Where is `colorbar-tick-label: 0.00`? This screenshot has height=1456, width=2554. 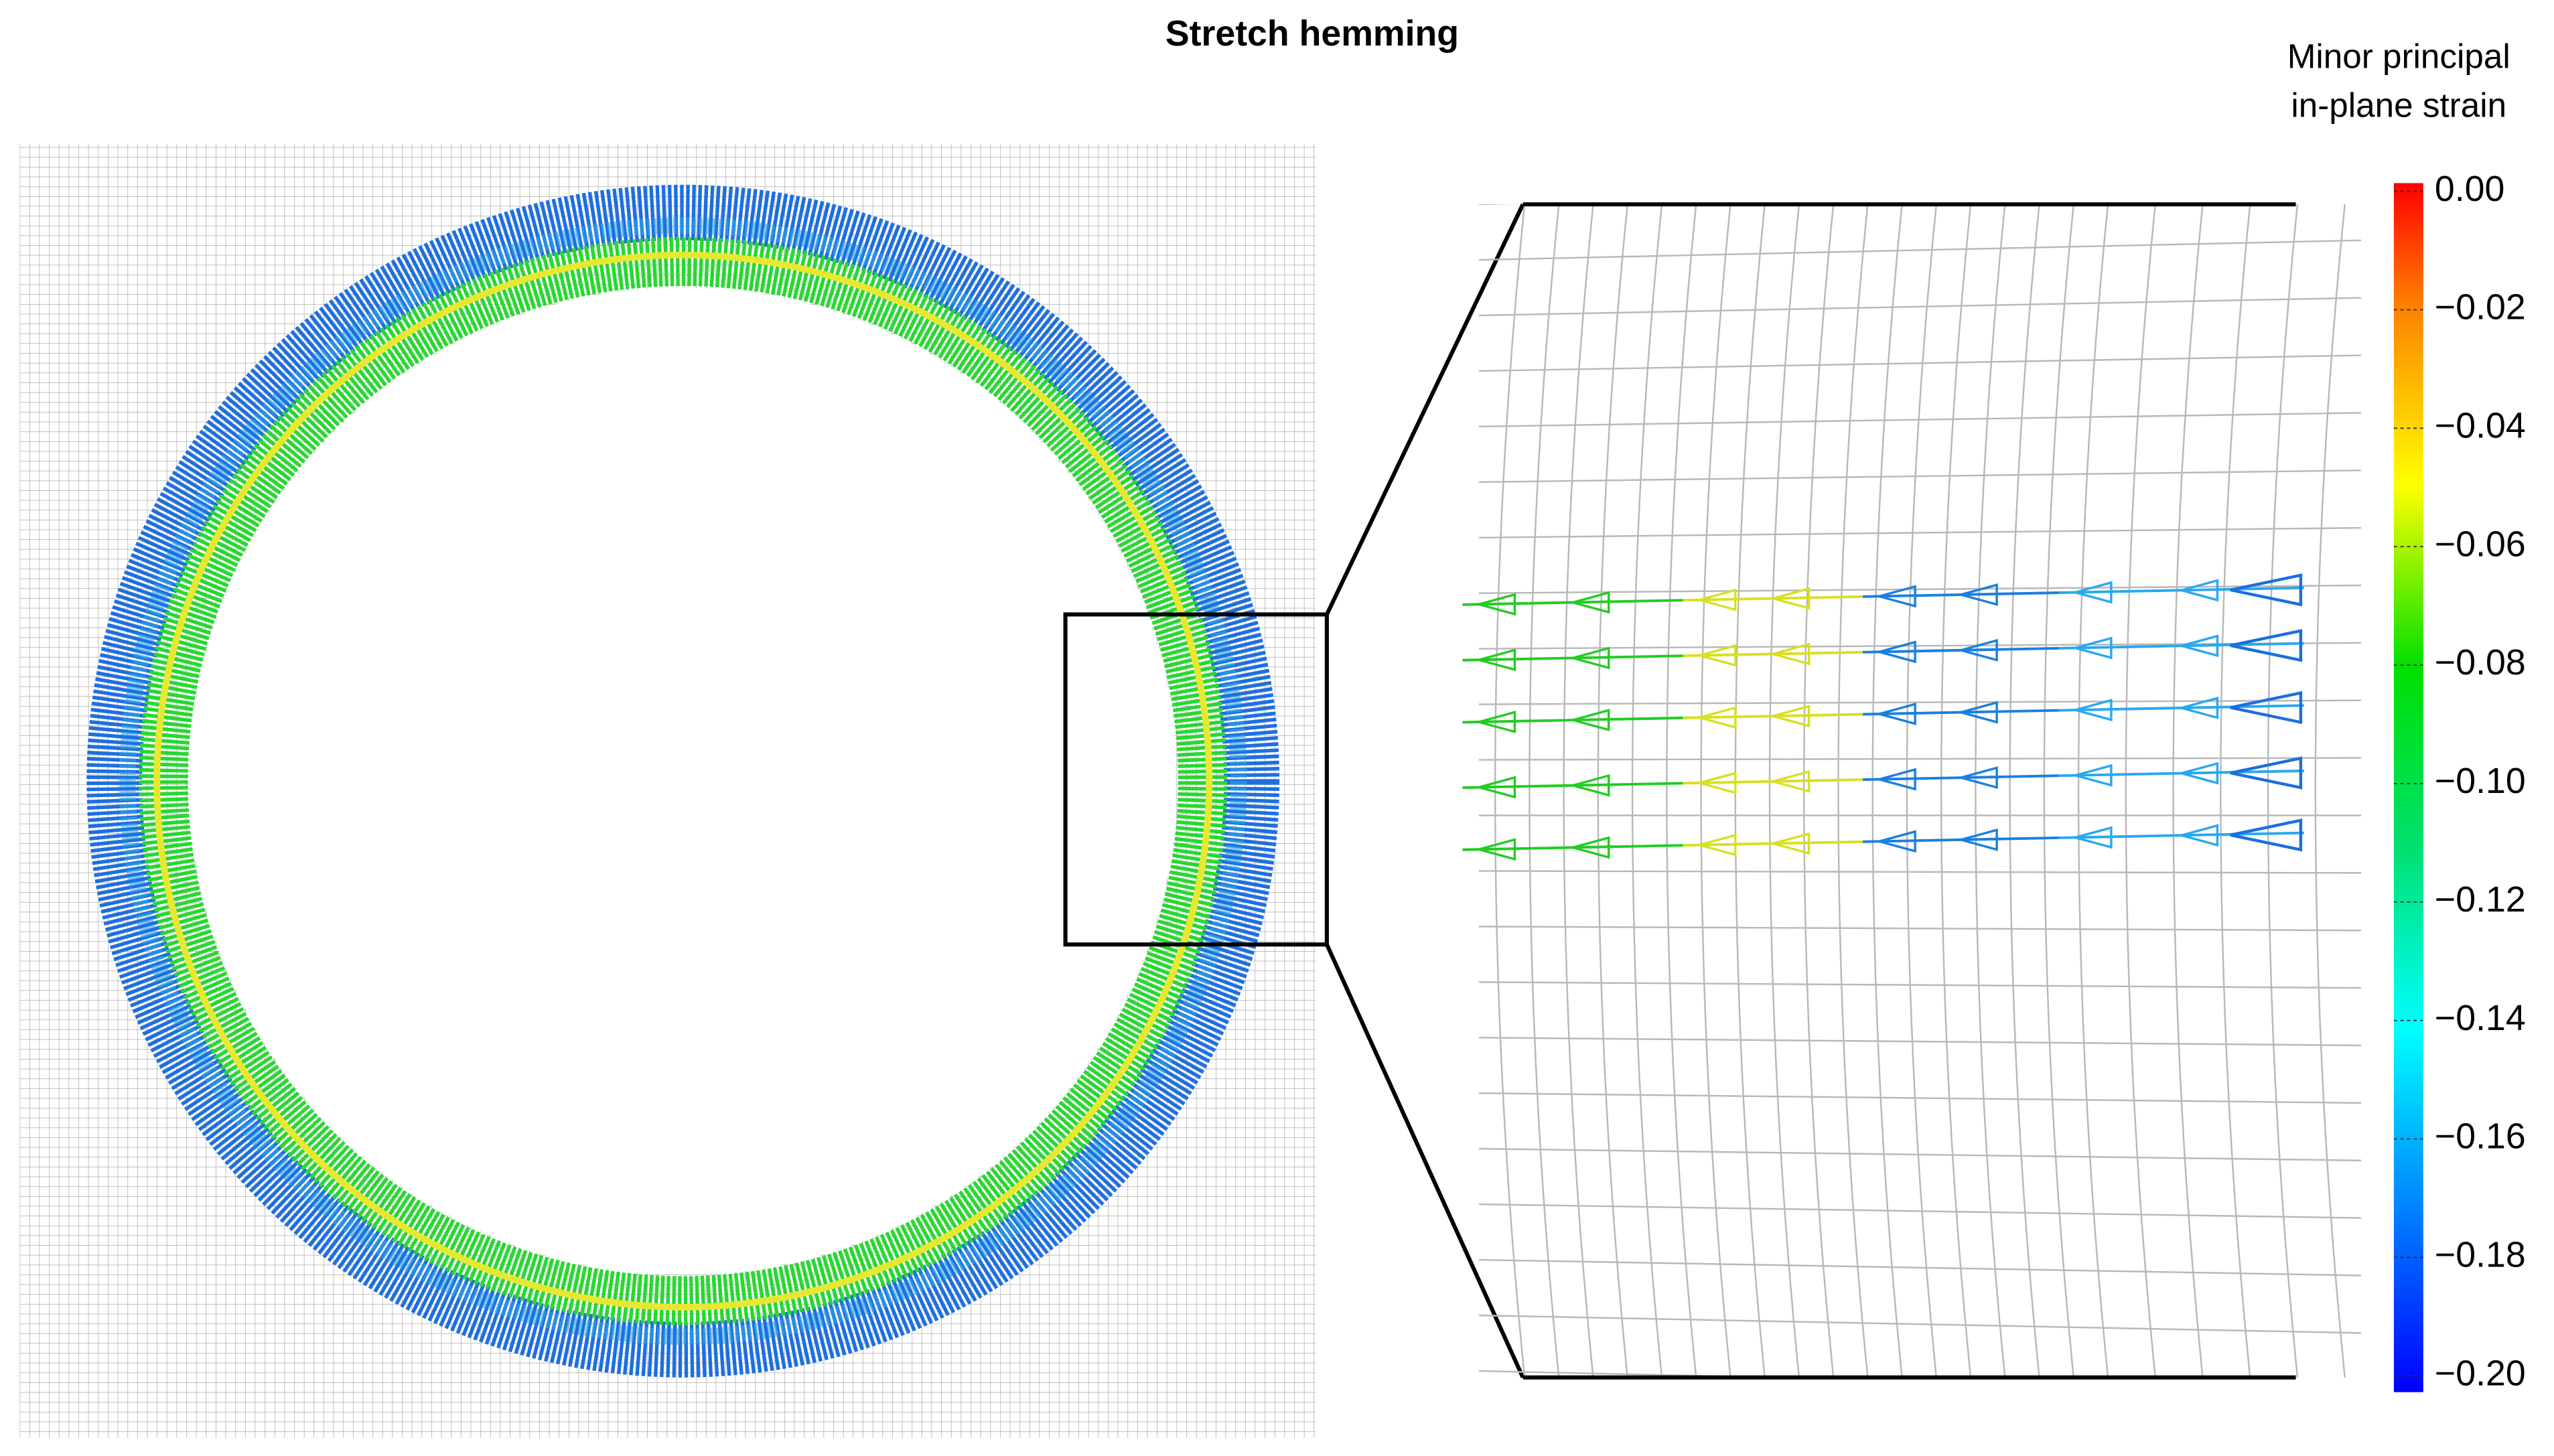
colorbar-tick-label: 0.00 is located at coordinates (2469, 189).